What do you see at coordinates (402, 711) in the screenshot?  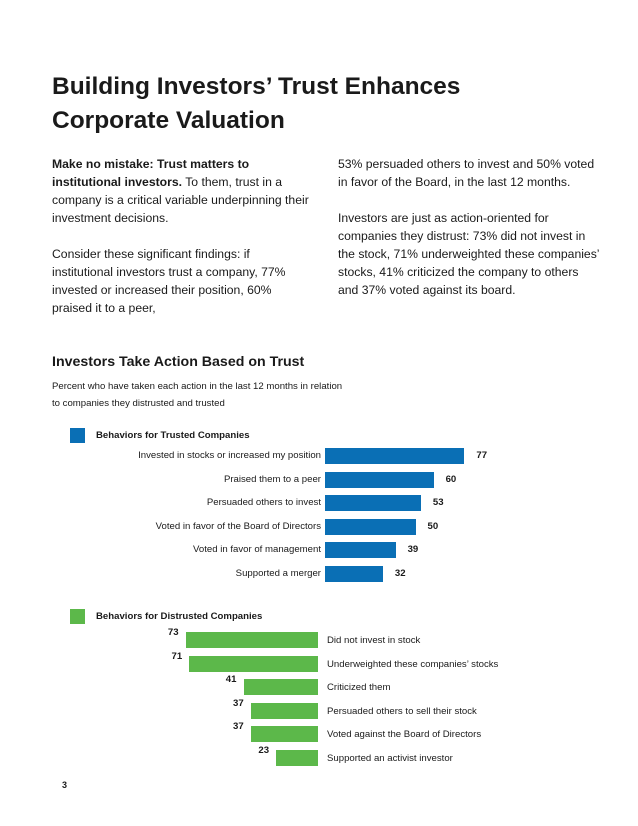 I see `distrusted-category-label: Persuaded others to sell their stock` at bounding box center [402, 711].